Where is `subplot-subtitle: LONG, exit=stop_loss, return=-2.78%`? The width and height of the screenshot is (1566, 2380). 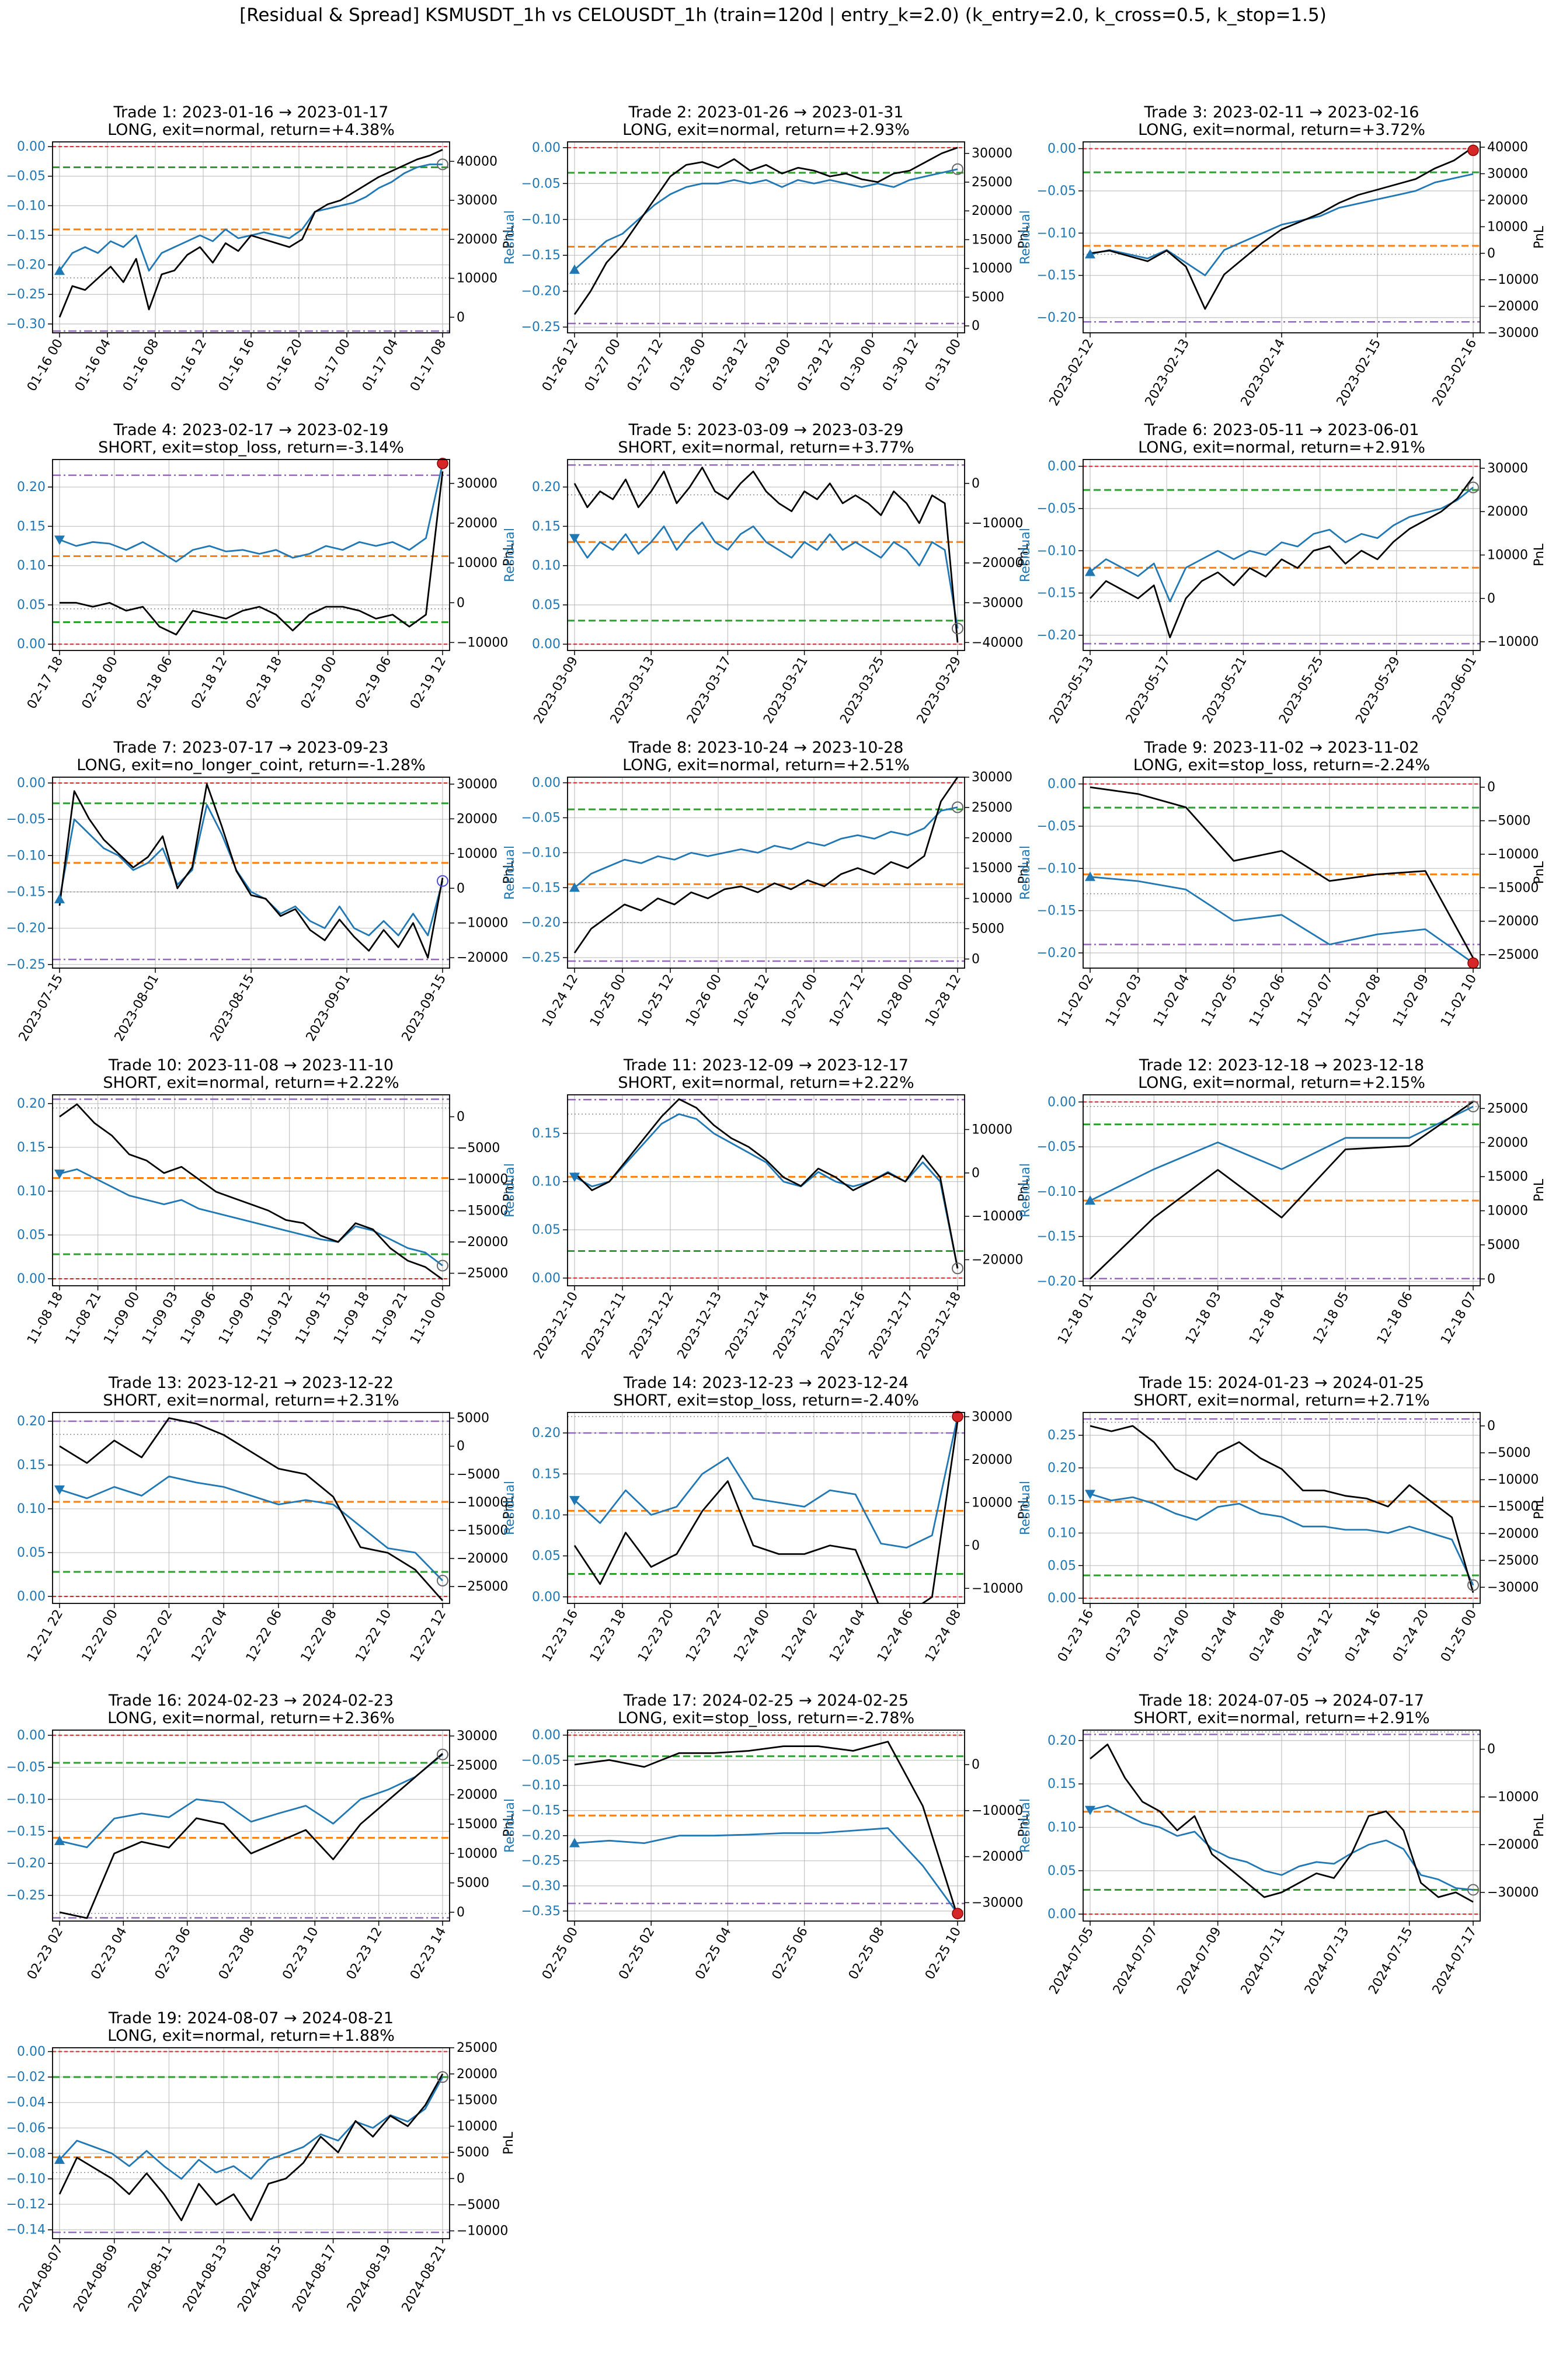 subplot-subtitle: LONG, exit=stop_loss, return=-2.78% is located at coordinates (766, 1718).